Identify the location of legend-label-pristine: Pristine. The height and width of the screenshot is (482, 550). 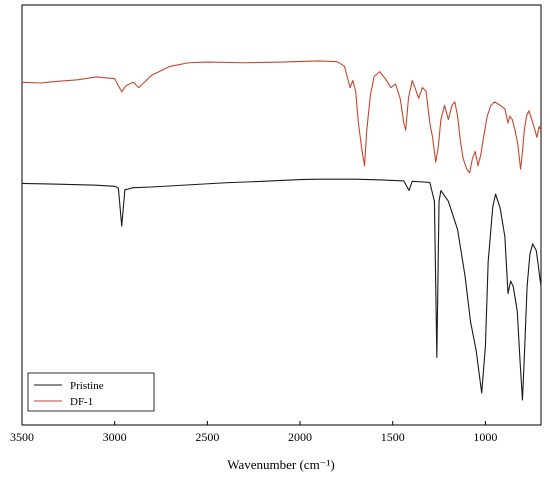
(87, 386).